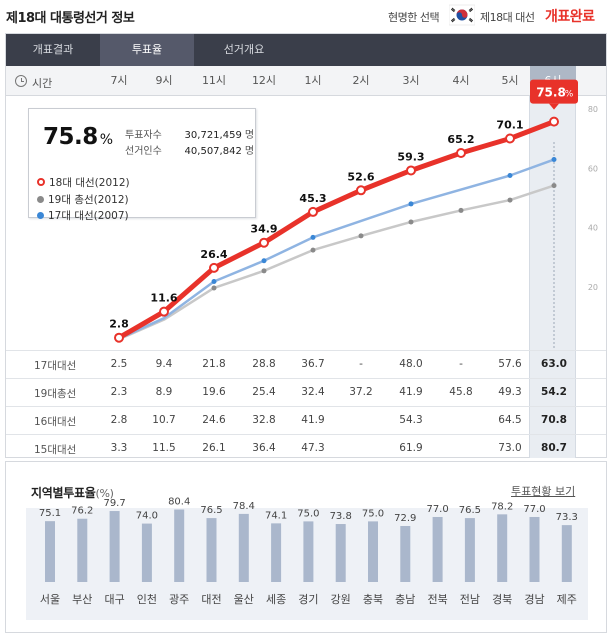 The height and width of the screenshot is (635, 612). What do you see at coordinates (510, 420) in the screenshot?
I see `table-cell: 64.5` at bounding box center [510, 420].